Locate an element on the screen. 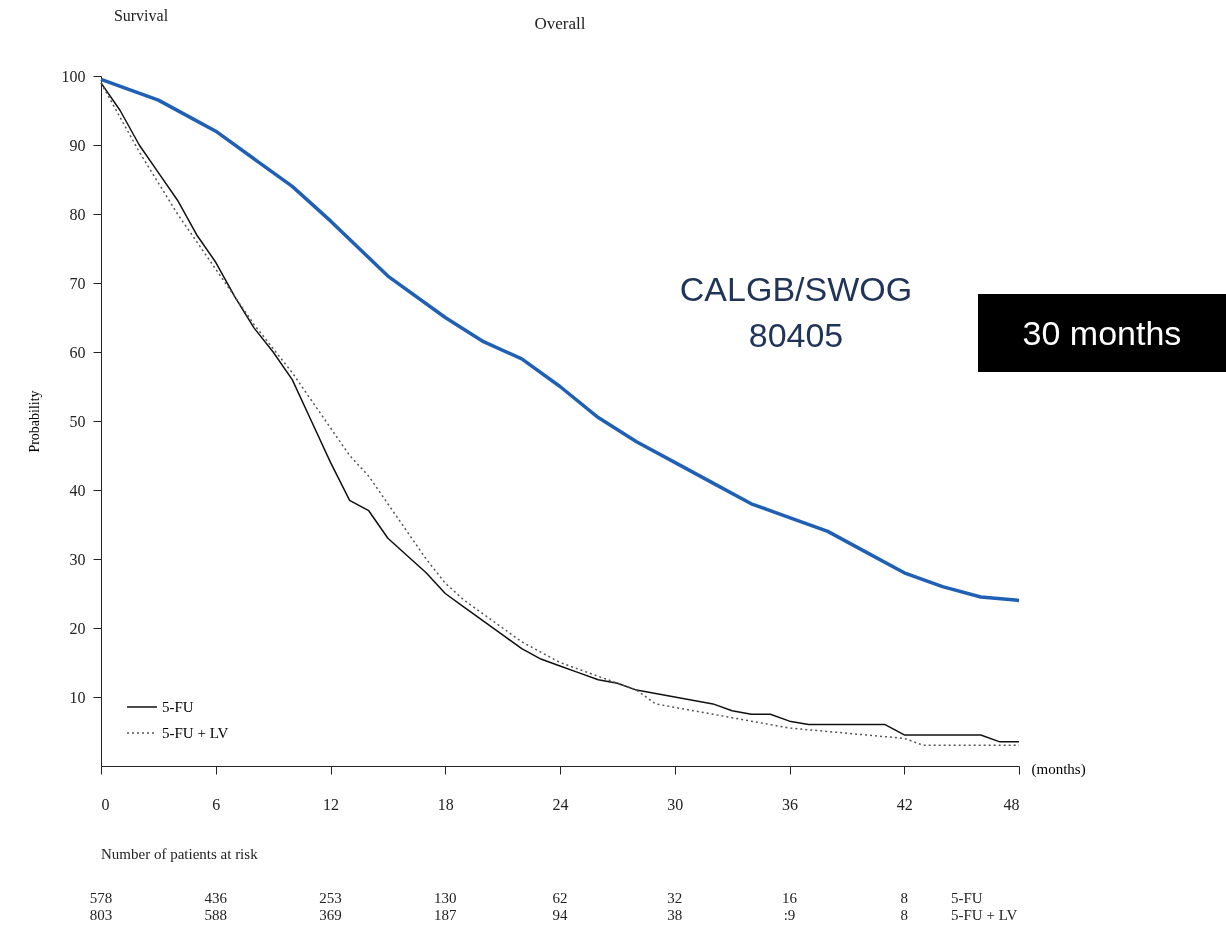 The height and width of the screenshot is (944, 1226). y-tick-label: 10 is located at coordinates (77, 697).